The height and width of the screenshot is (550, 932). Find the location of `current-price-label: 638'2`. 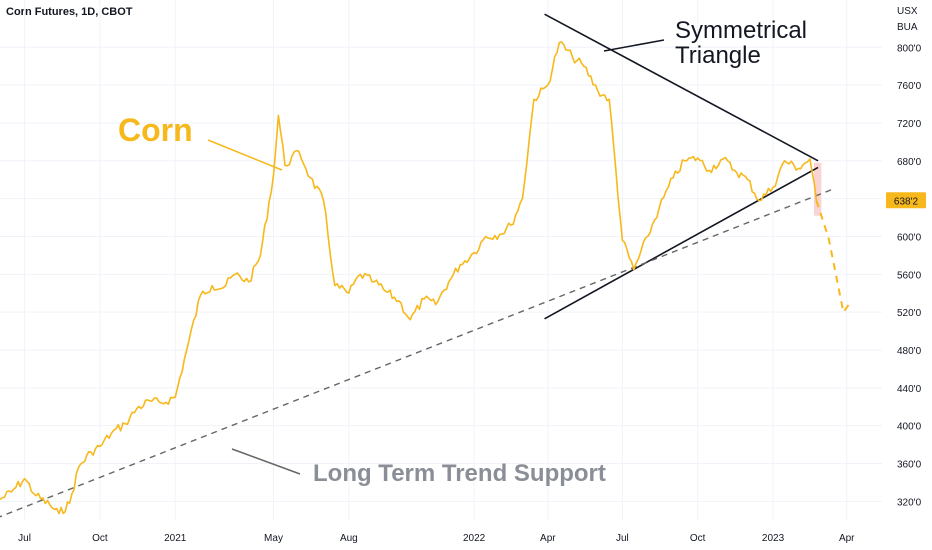

current-price-label: 638'2 is located at coordinates (906, 201).